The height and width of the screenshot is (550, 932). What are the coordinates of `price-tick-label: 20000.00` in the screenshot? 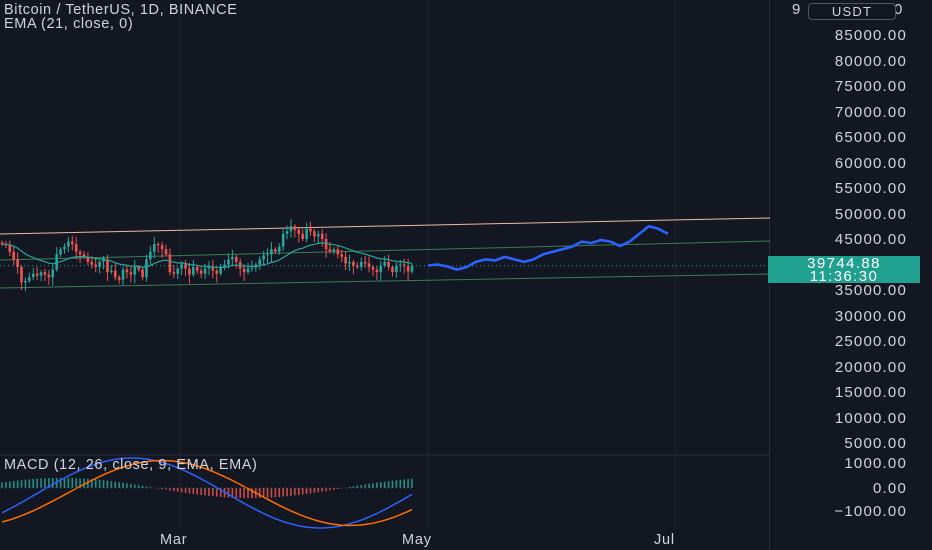 It's located at (870, 367).